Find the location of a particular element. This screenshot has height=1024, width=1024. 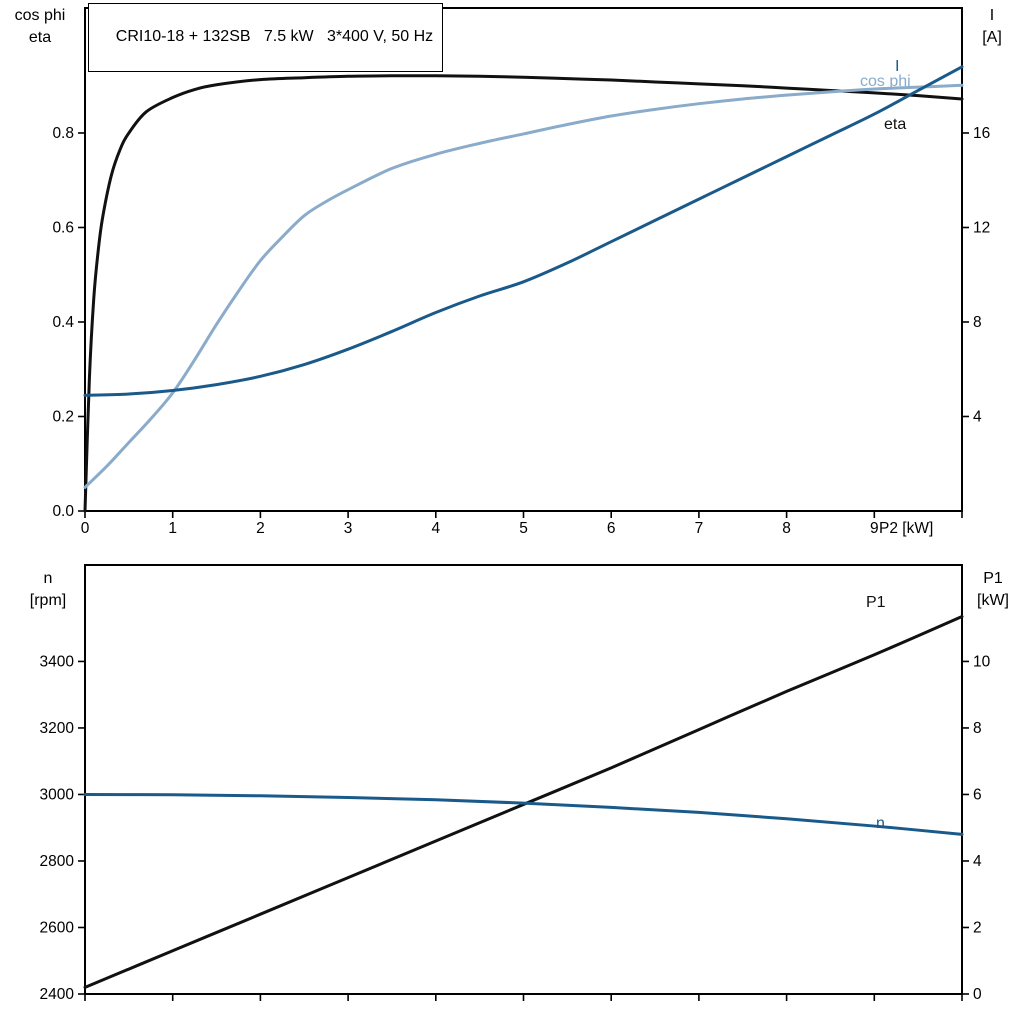

left-axis-label: n is located at coordinates (48, 578).